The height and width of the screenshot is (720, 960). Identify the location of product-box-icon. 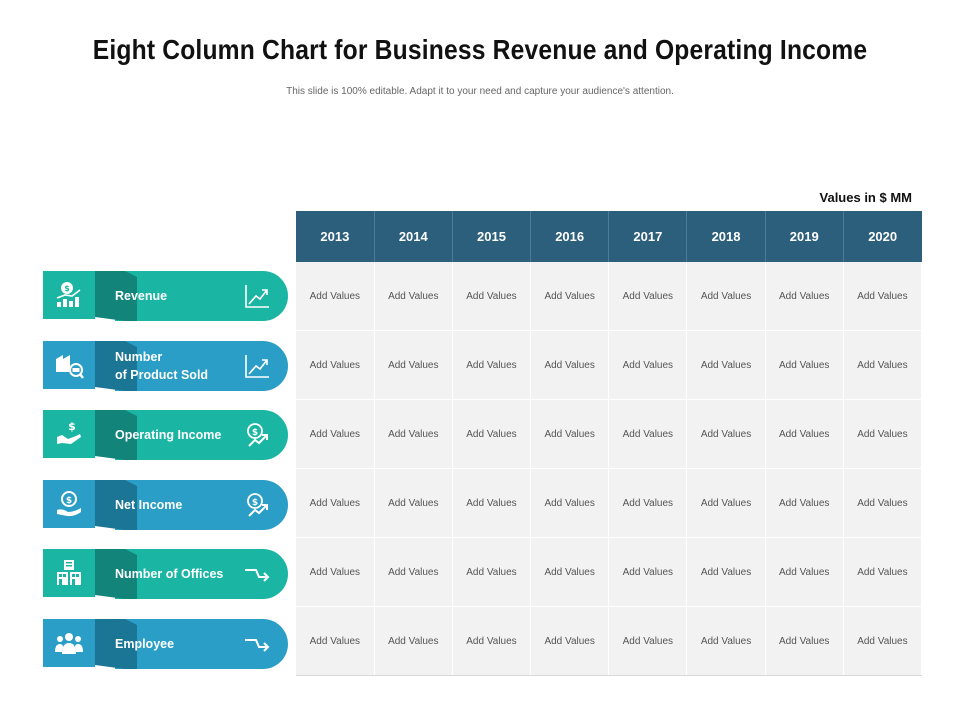
(69, 365).